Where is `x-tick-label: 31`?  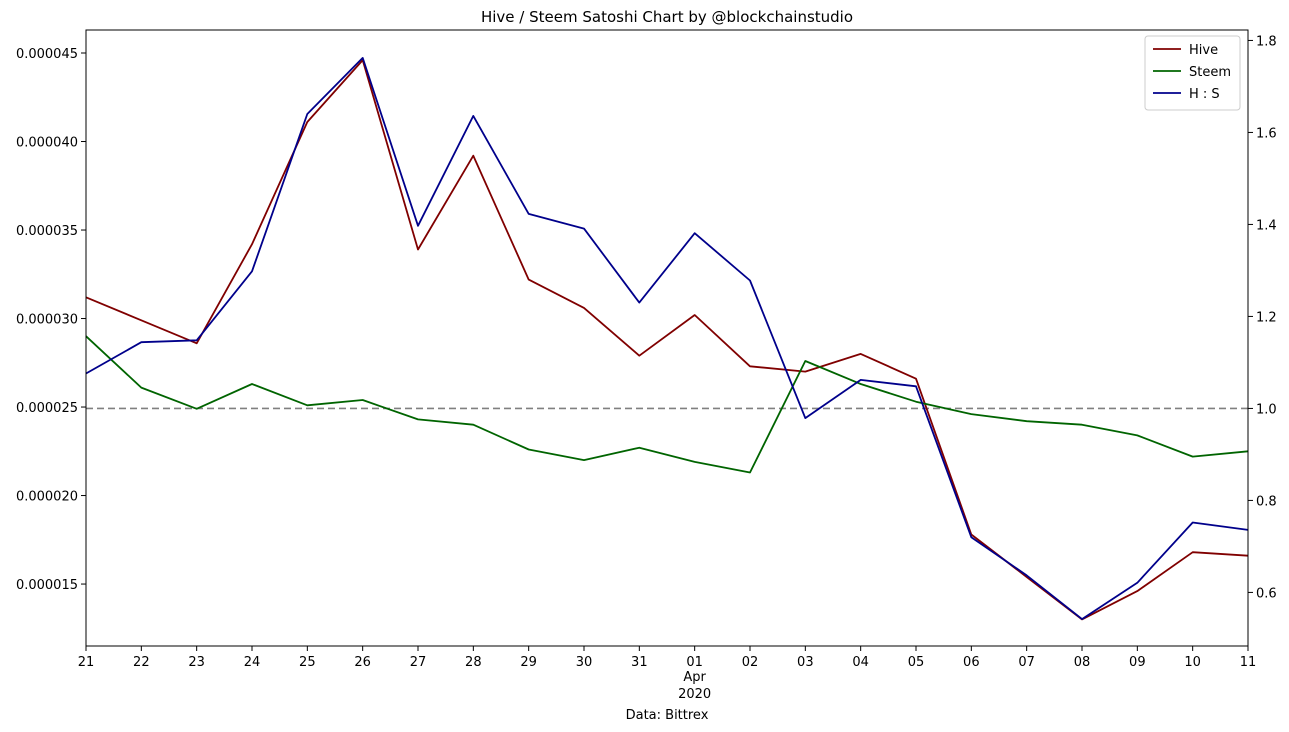 x-tick-label: 31 is located at coordinates (639, 662).